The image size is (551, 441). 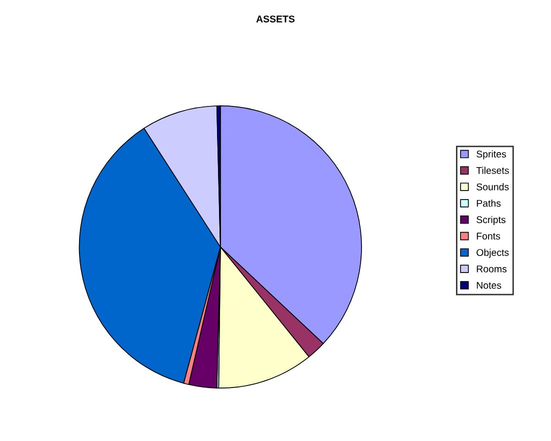 I want to click on legend-label: Sounds, so click(x=492, y=186).